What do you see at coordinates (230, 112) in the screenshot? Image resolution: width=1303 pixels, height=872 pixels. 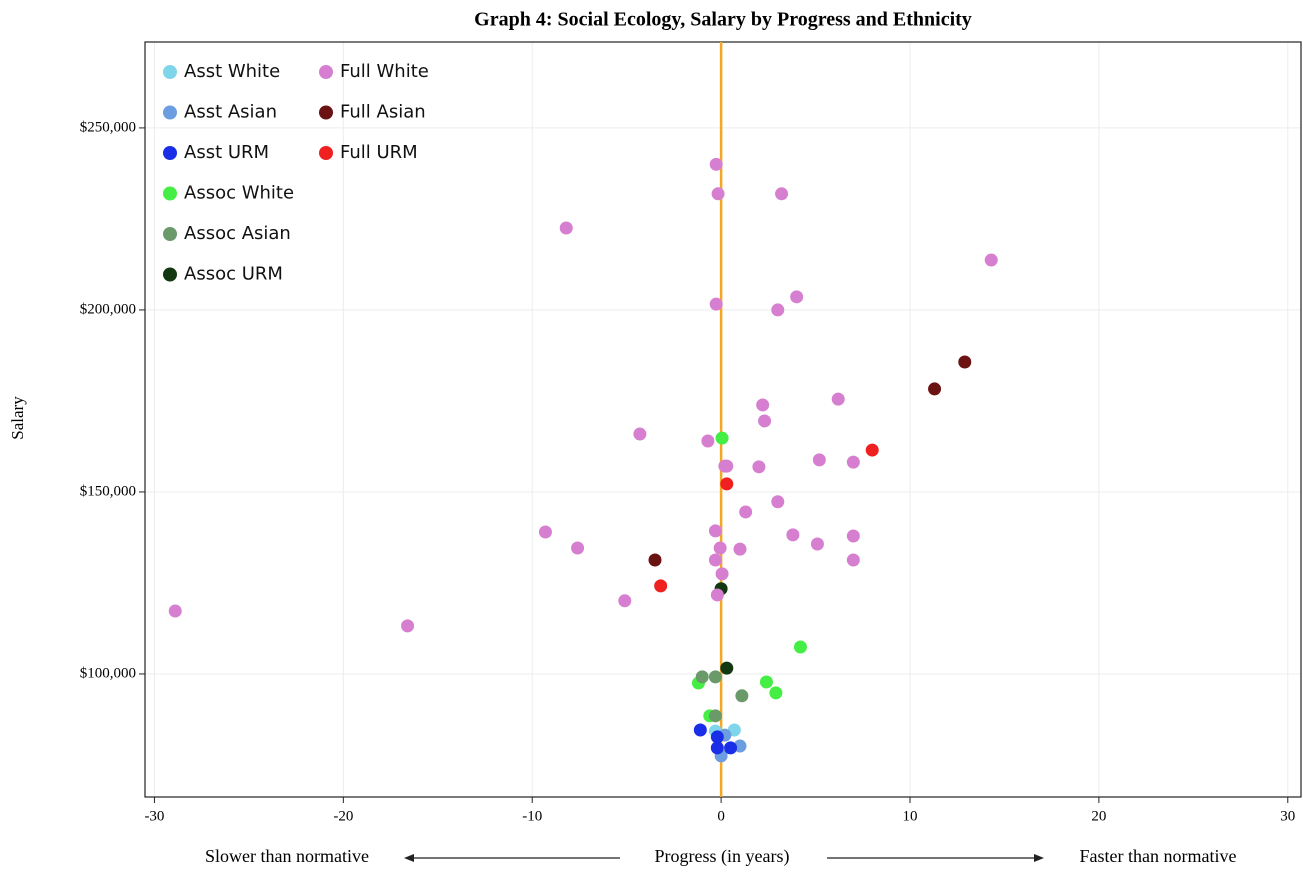 I see `legend-label: Asst Asian` at bounding box center [230, 112].